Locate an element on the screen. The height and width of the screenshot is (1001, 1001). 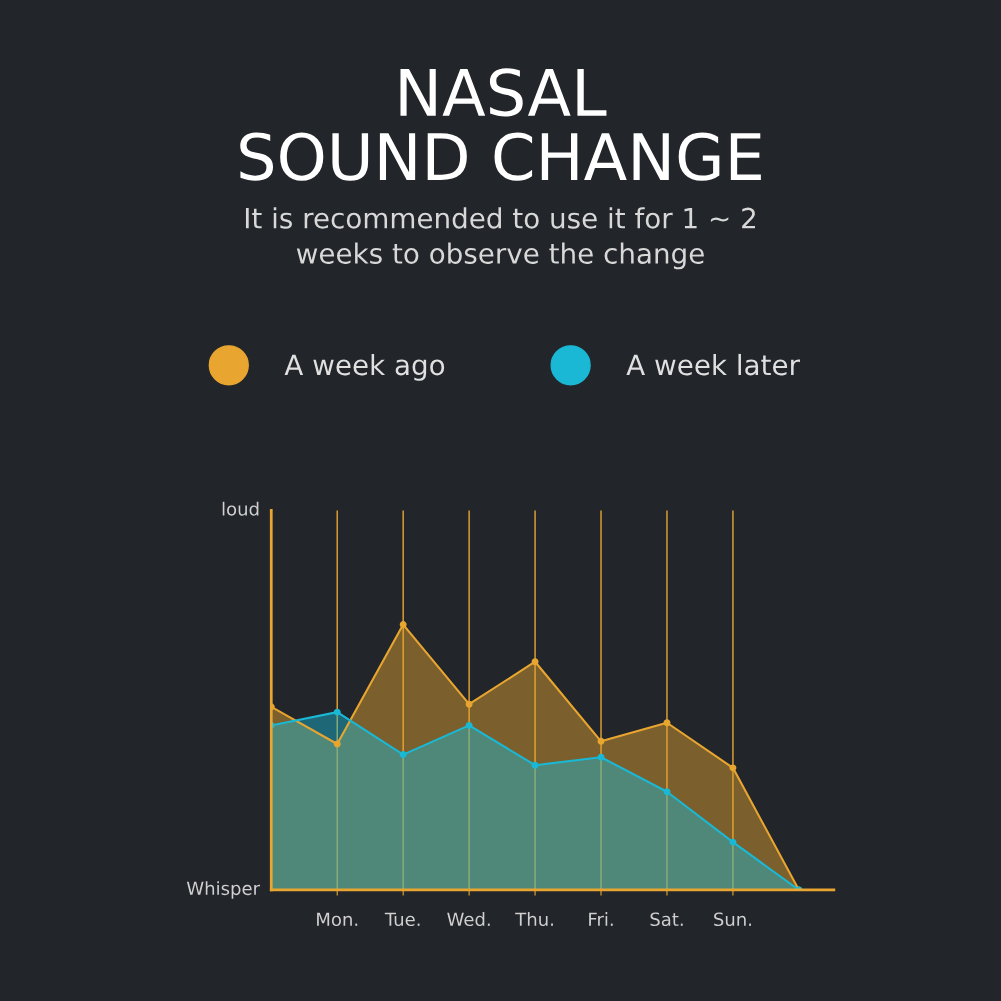
x-tick-label: Sun. is located at coordinates (733, 919).